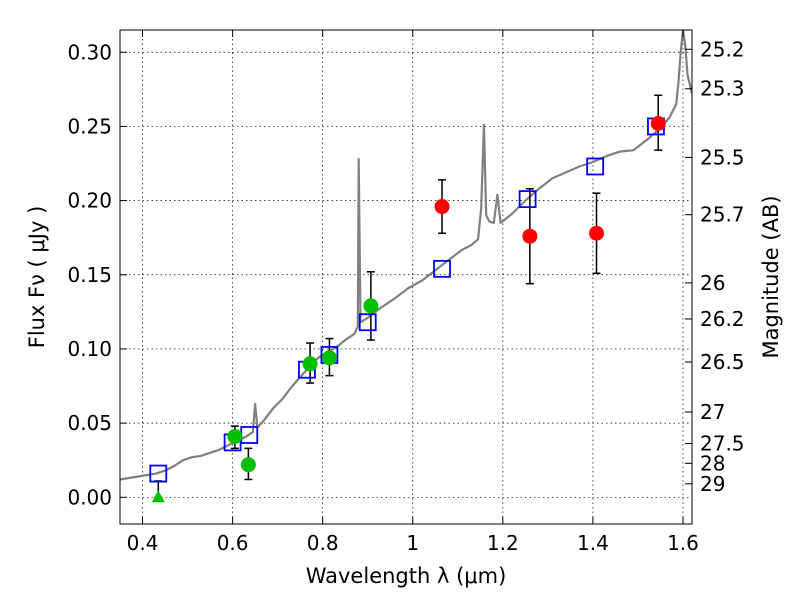 The height and width of the screenshot is (600, 800). I want to click on x-tick-label: 0.6, so click(233, 543).